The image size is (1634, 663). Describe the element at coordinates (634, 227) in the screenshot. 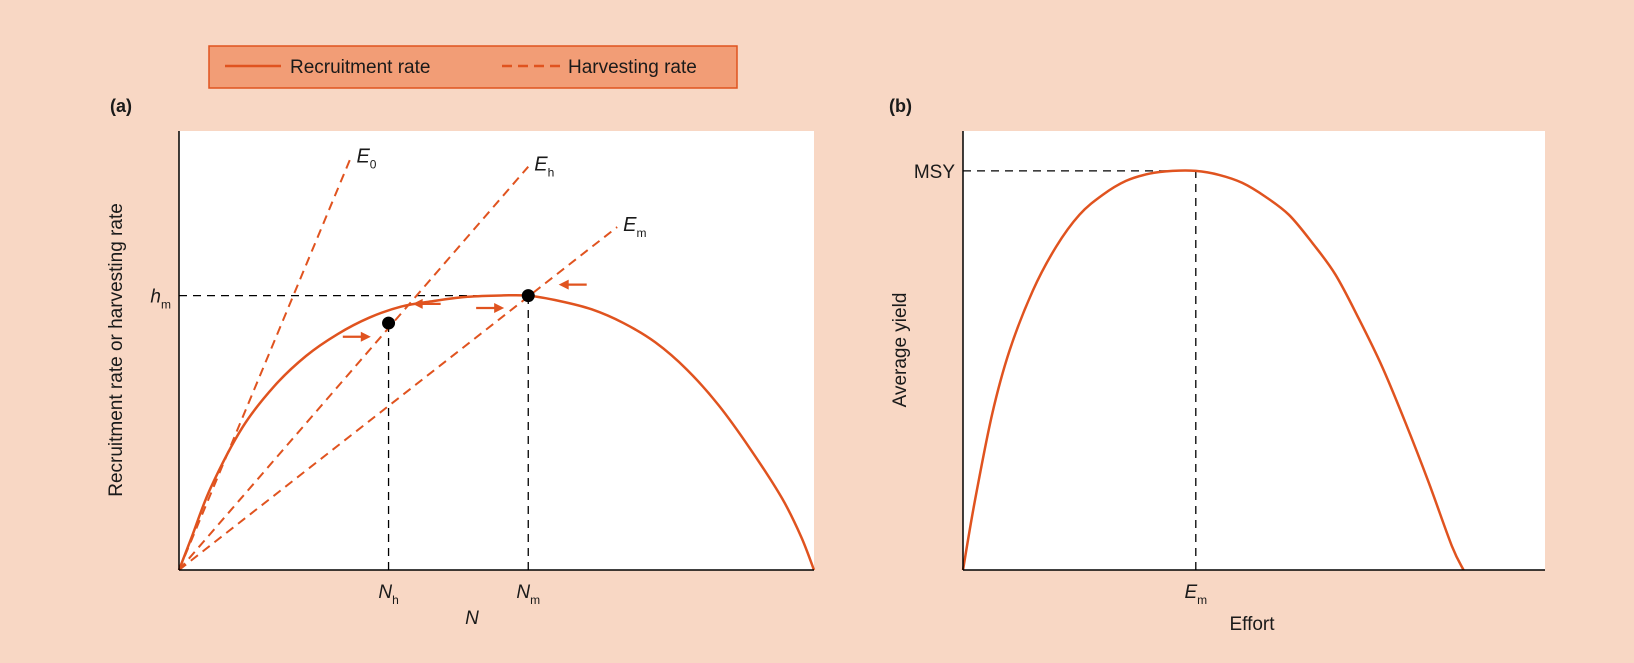

I see `harvest-line-label-m: Em` at that location.